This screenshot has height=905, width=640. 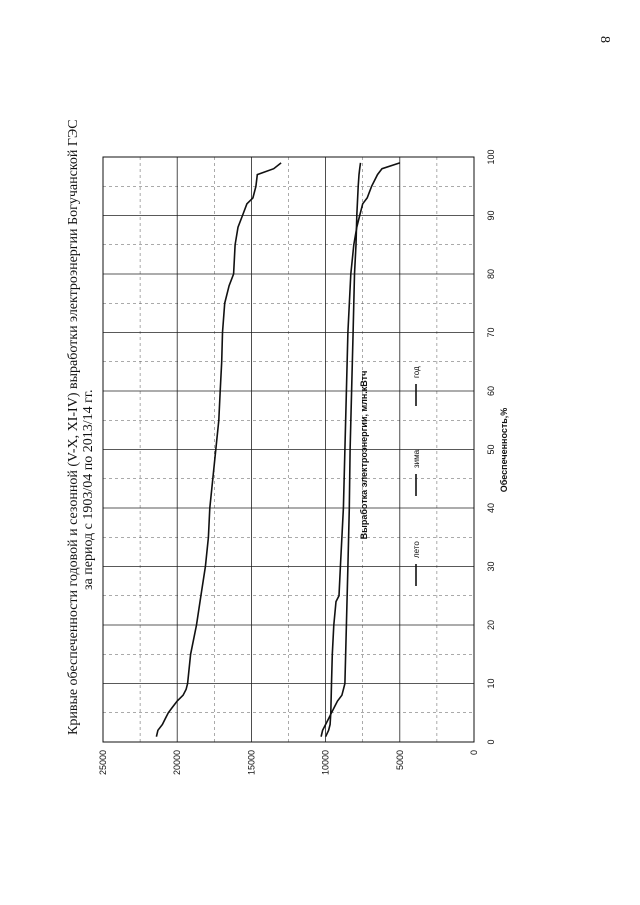 What do you see at coordinates (491, 566) in the screenshot?
I see `x-tick-label: 30` at bounding box center [491, 566].